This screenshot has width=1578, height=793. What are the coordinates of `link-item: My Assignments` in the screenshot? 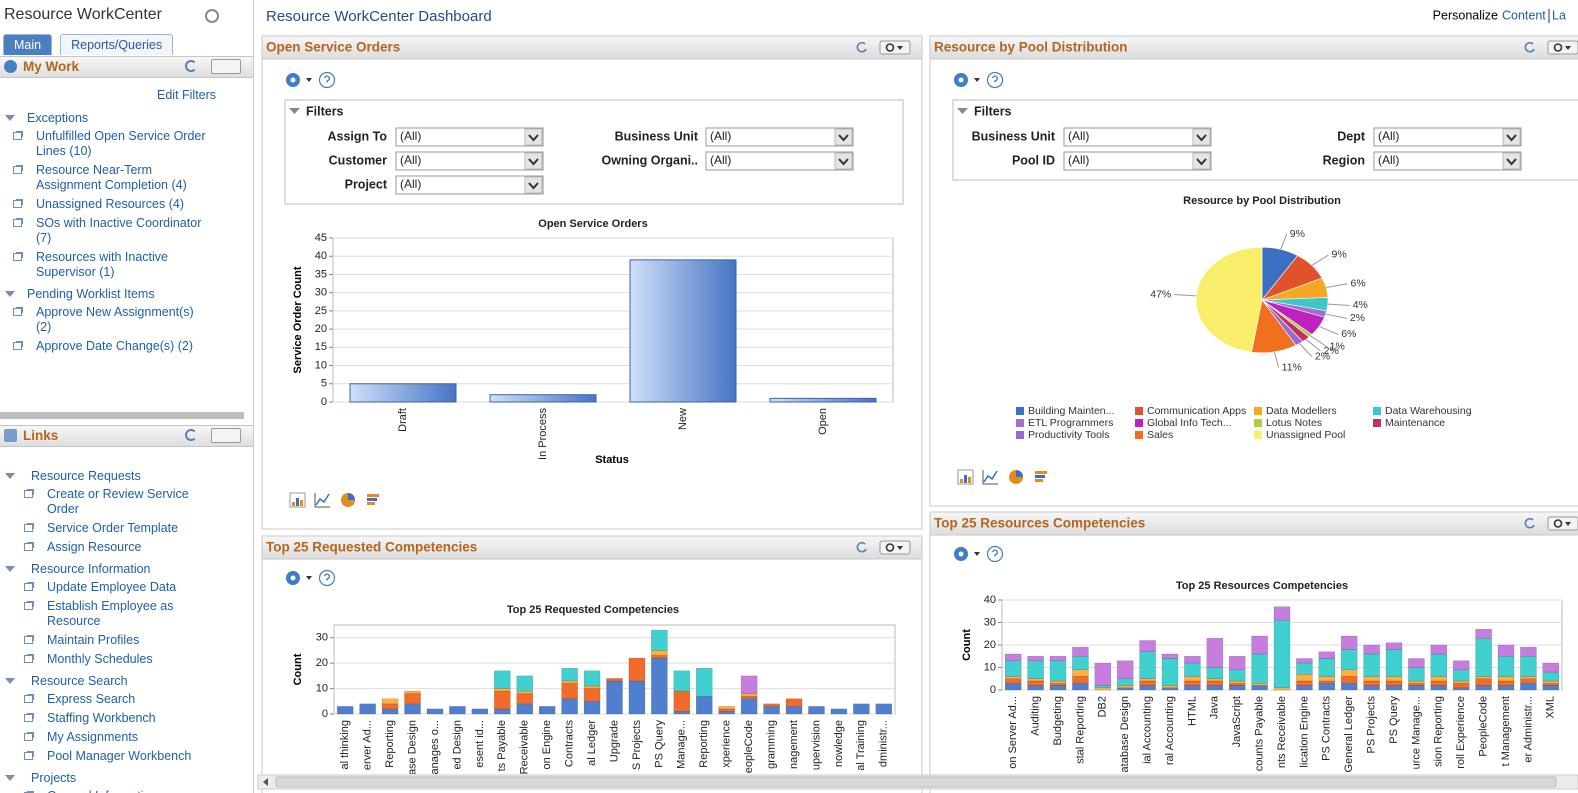 It's located at (111, 737).